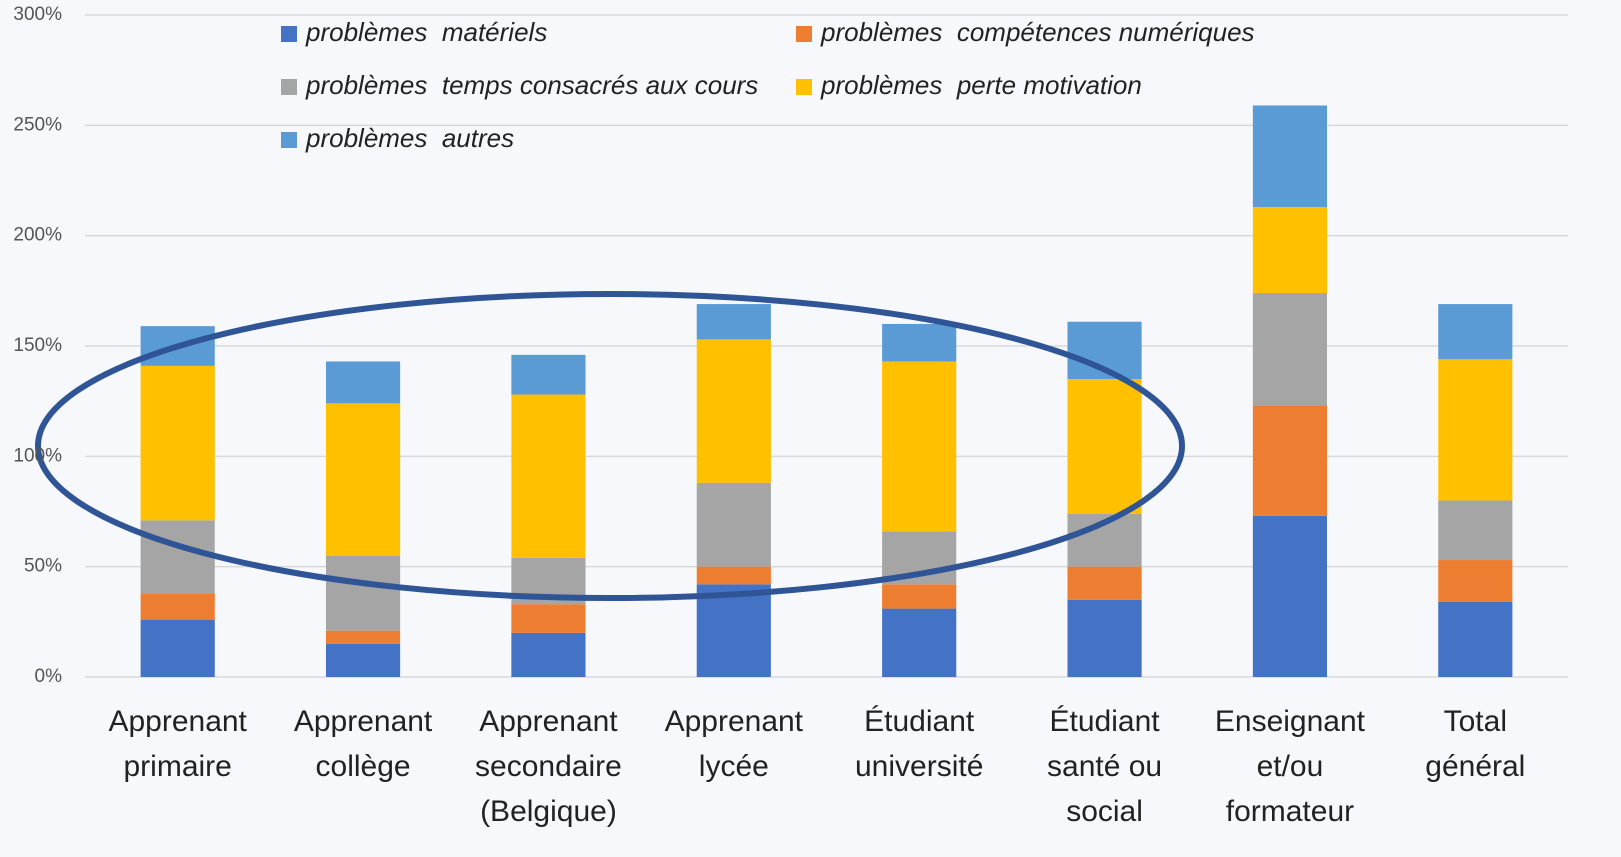 Image resolution: width=1621 pixels, height=857 pixels. I want to click on x-tick-label: Total général, so click(1475, 744).